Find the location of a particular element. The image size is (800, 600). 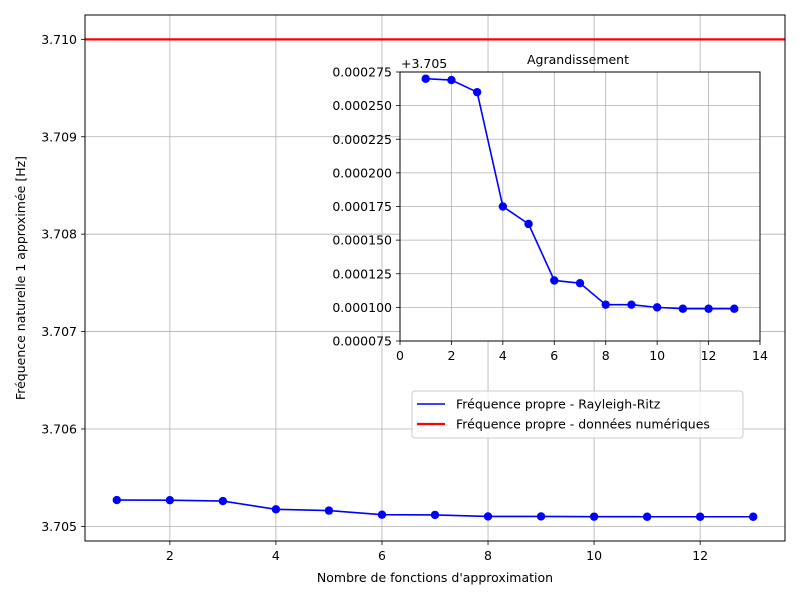

main-x-tick-label: 4 is located at coordinates (276, 555).